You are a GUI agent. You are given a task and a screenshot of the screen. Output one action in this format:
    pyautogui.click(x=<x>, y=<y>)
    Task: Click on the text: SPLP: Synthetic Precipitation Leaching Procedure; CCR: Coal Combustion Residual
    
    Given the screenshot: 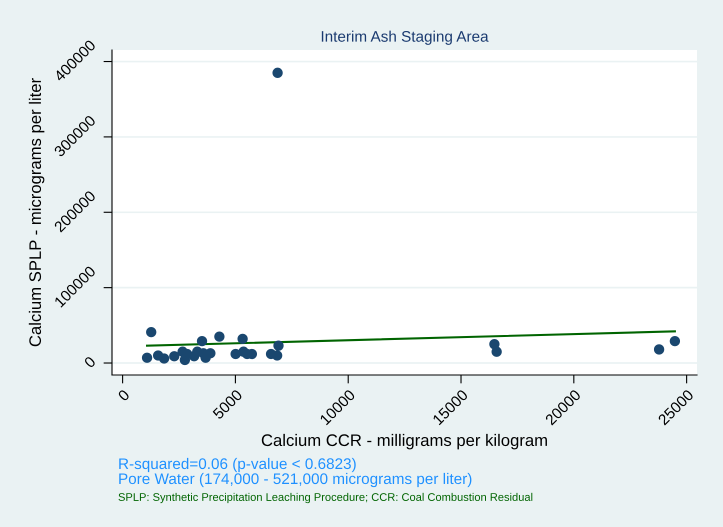 What is the action you would take?
    pyautogui.click(x=325, y=498)
    